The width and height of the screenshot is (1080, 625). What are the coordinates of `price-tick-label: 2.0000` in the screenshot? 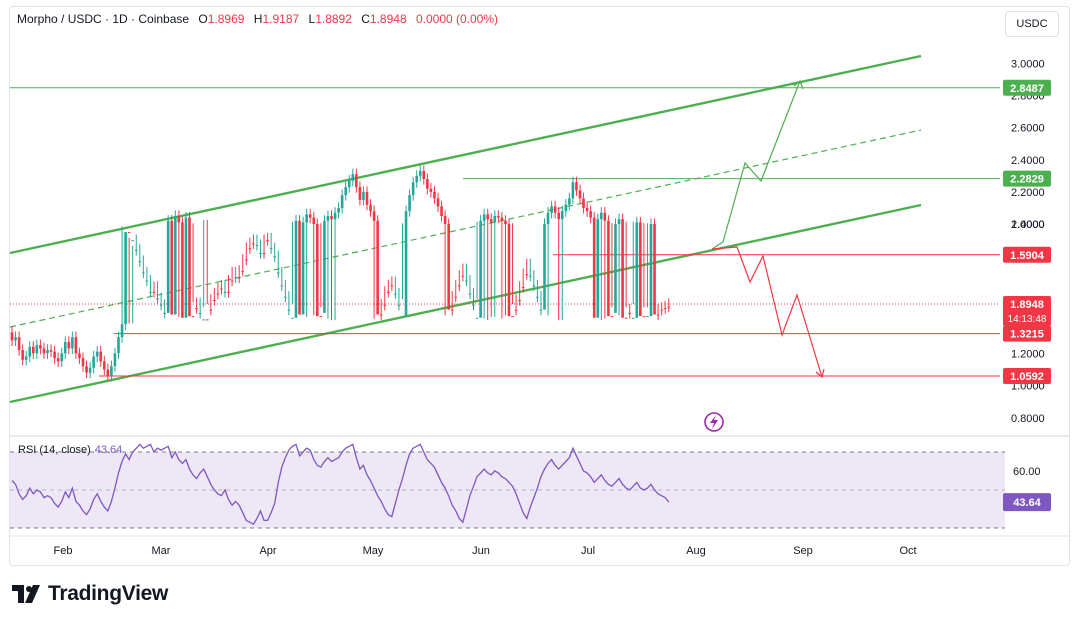 It's located at (1028, 225).